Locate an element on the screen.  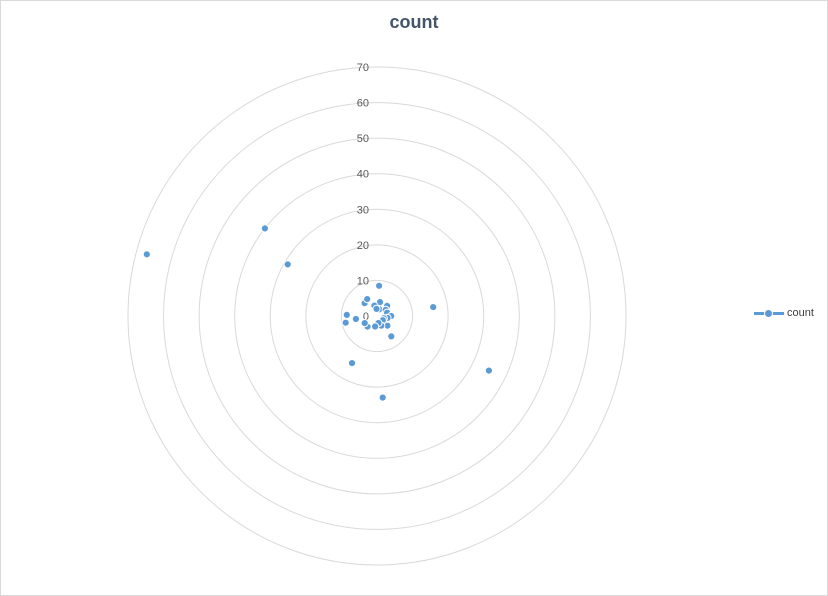
legend-marker-icon is located at coordinates (769, 313).